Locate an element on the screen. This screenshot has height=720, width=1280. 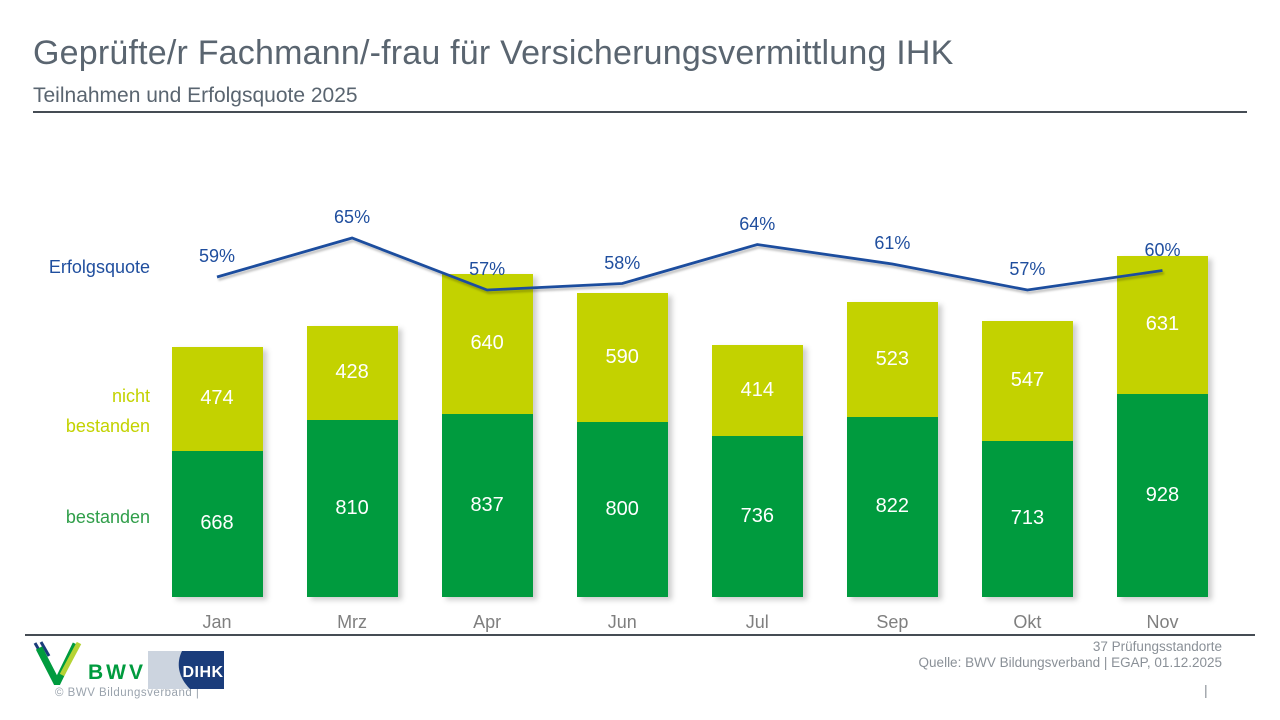
legend-nicht-bestanden: nicht bestanden is located at coordinates (89, 411).